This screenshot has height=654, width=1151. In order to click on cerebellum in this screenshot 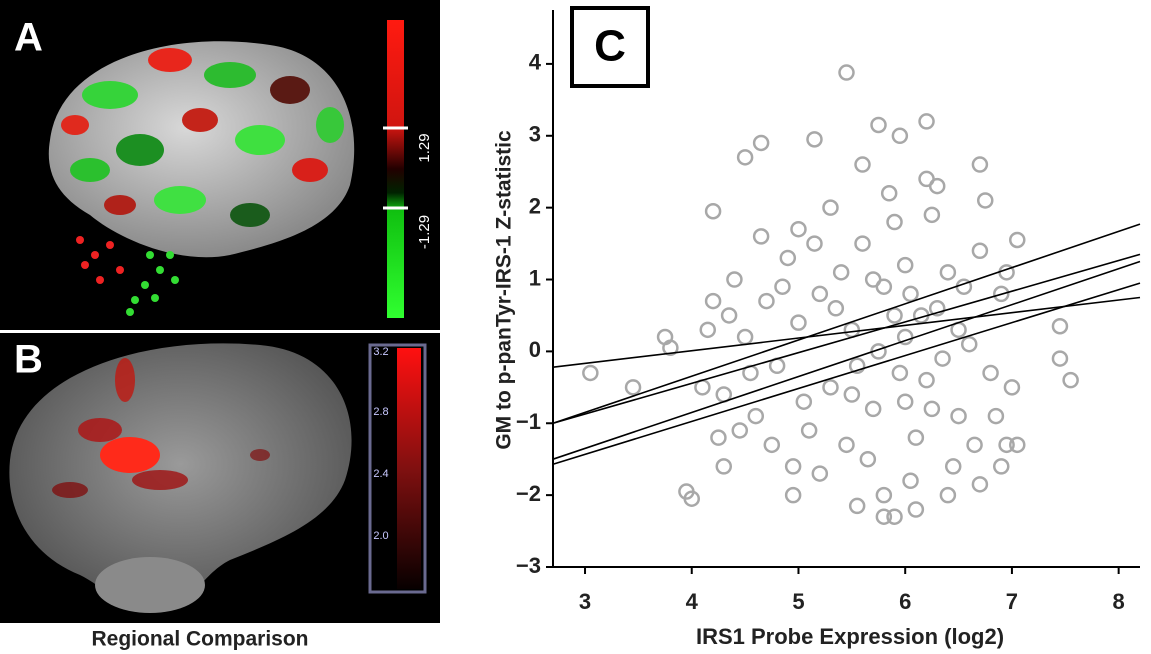, I will do `click(150, 585)`.